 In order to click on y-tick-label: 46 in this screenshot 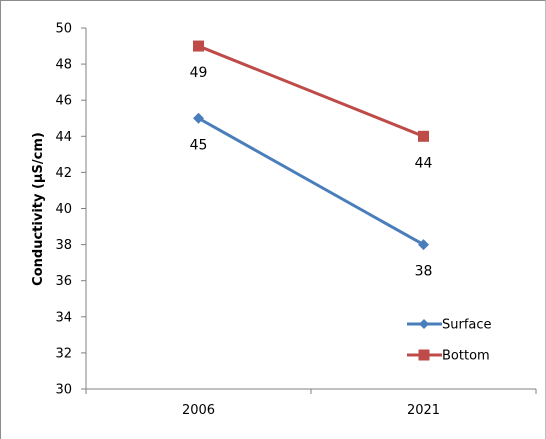, I will do `click(63, 101)`.